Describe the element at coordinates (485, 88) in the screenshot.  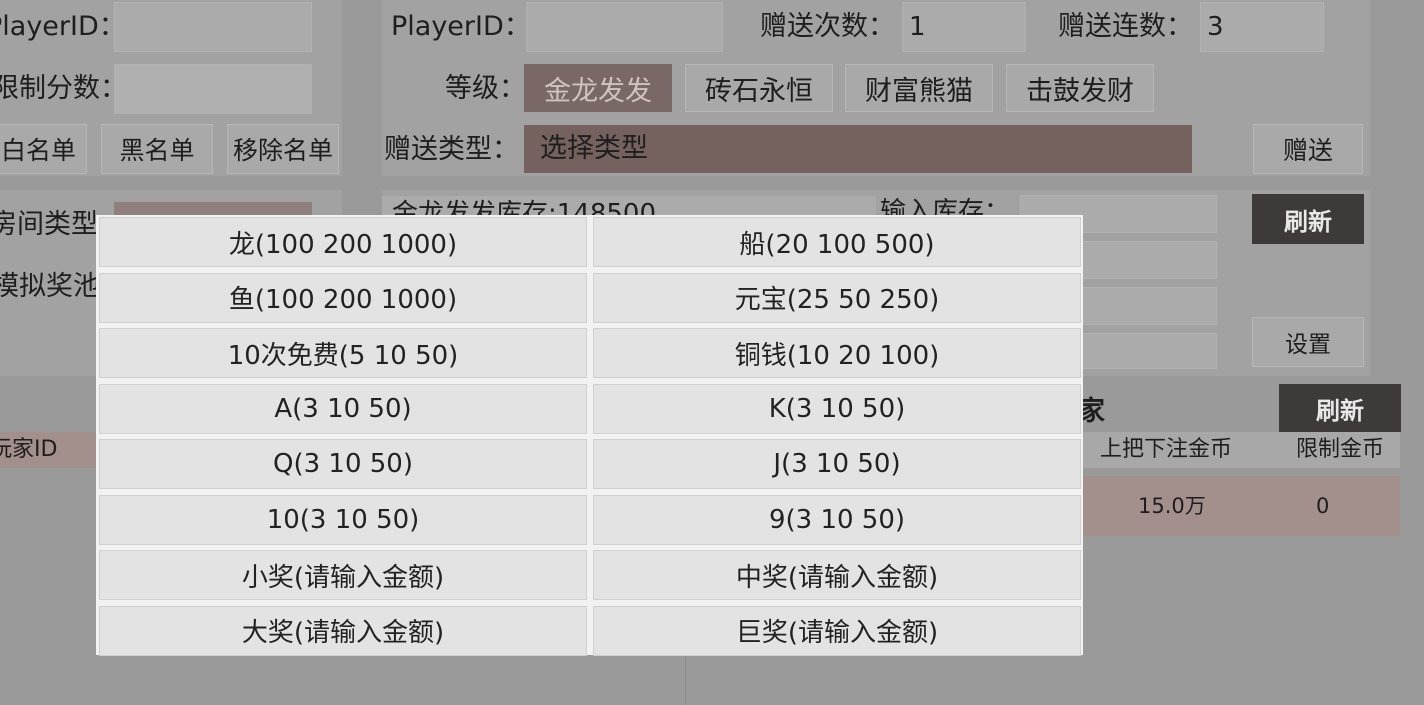
I see `label: 等级：` at that location.